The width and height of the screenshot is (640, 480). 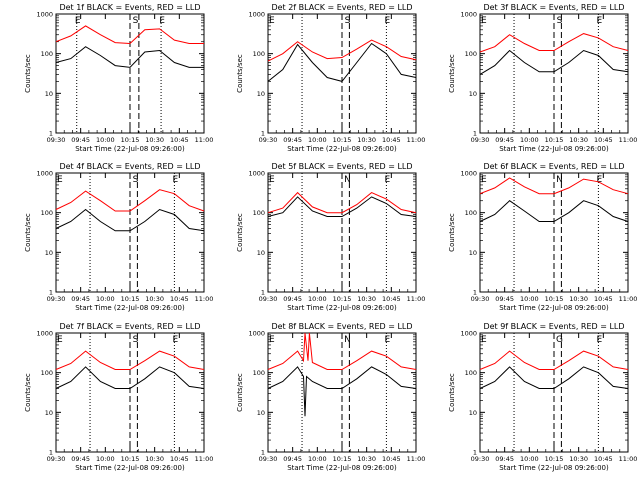 I want to click on panel-title: Det 7f BLACK = Events, RED = LLD, so click(x=129, y=326).